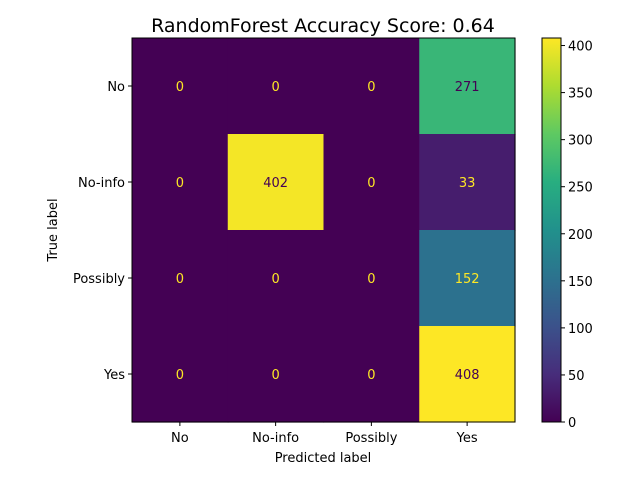 The height and width of the screenshot is (480, 640). Describe the element at coordinates (371, 438) in the screenshot. I see `x-tick-label: Possibly` at that location.